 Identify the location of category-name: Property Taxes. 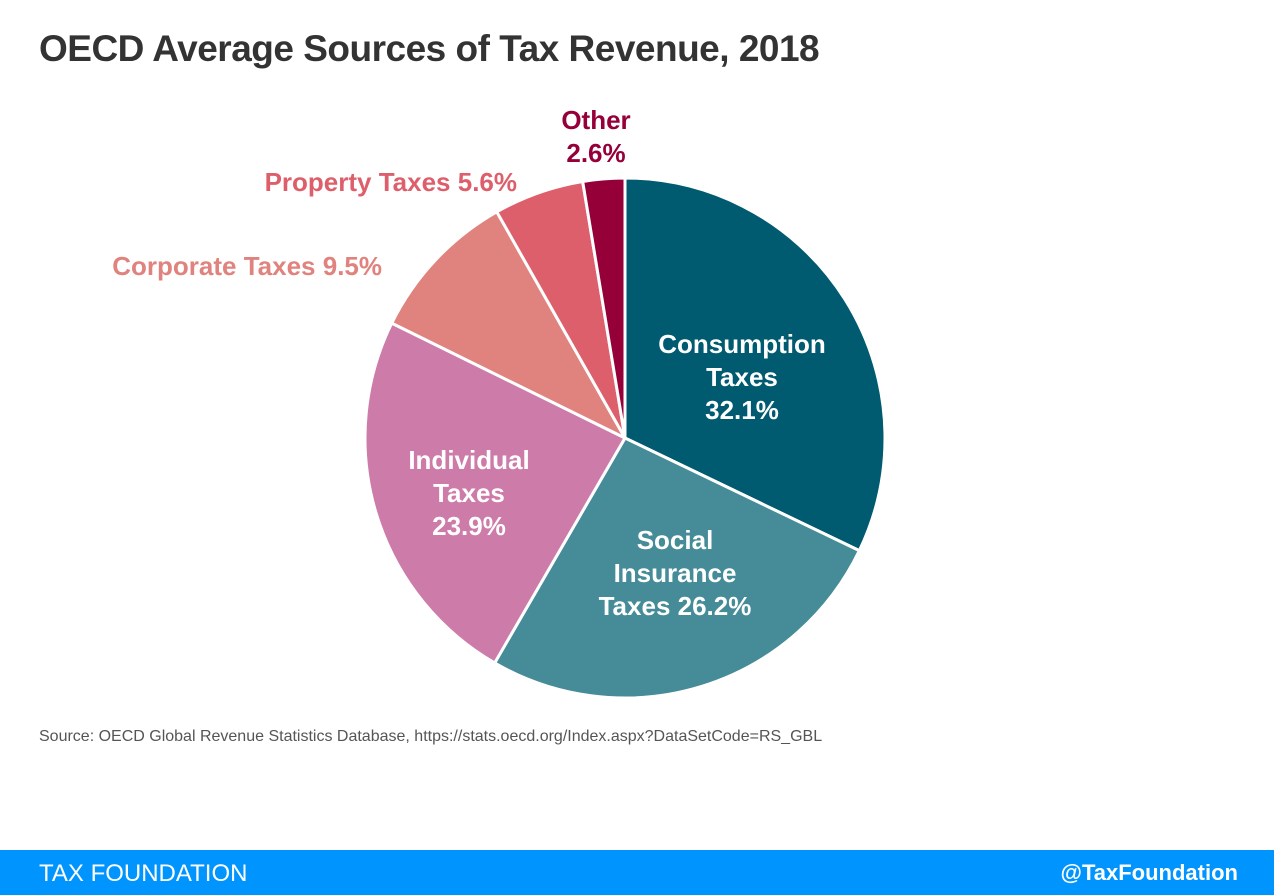
(357, 182).